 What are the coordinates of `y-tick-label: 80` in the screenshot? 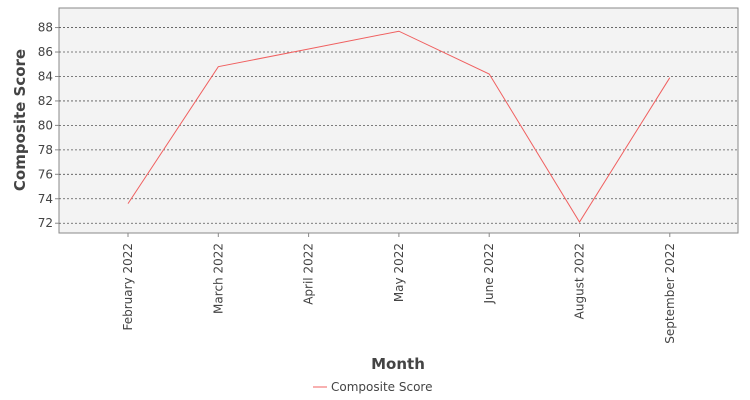 It's located at (45, 125).